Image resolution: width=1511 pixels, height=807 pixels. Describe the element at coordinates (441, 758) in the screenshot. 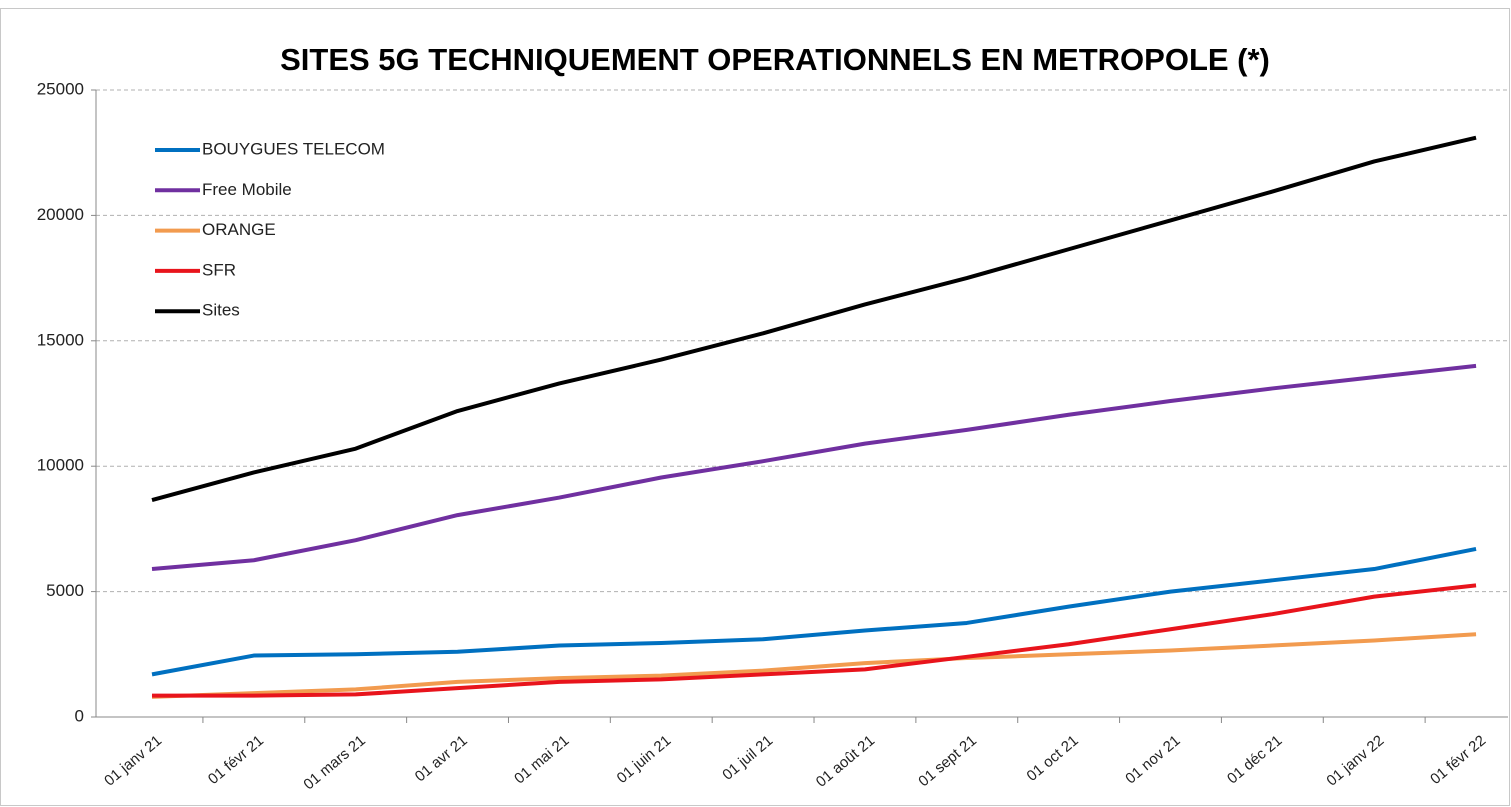

I see `x-tick-label: 01 avr 21` at that location.